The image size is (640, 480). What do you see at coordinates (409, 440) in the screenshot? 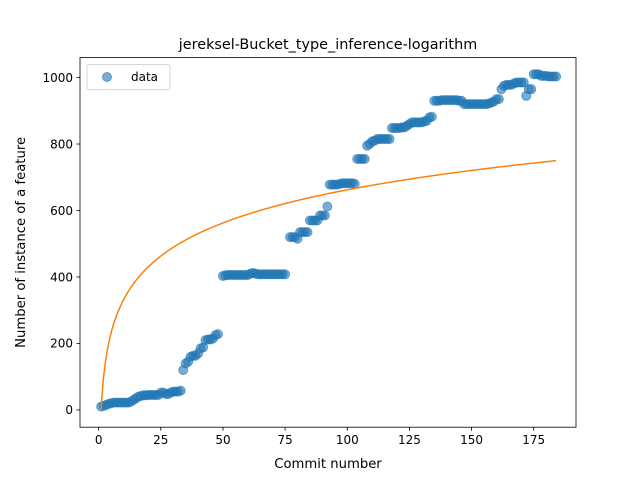
I see `x-tick-label: 125` at bounding box center [409, 440].